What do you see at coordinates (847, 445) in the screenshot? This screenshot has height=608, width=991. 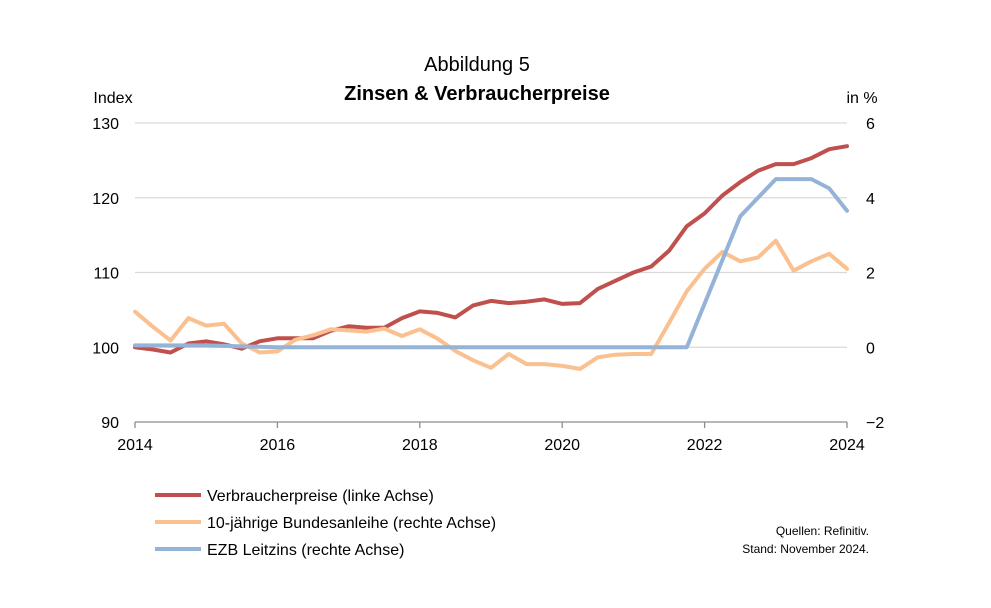 I see `x-tick-label: 2024` at bounding box center [847, 445].